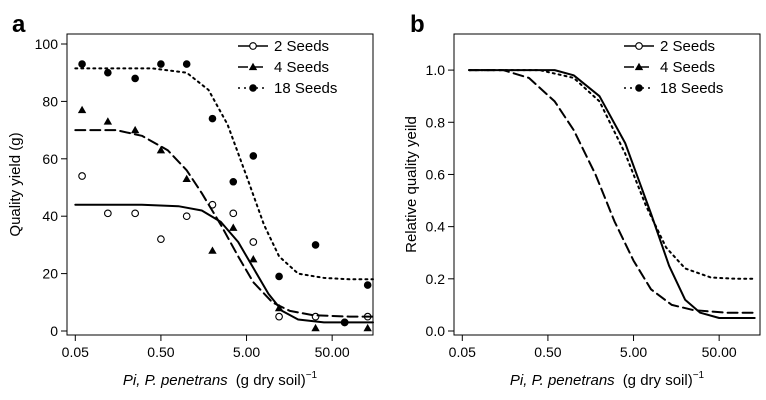  Describe the element at coordinates (436, 70) in the screenshot. I see `y-tick-label: 1.0` at that location.